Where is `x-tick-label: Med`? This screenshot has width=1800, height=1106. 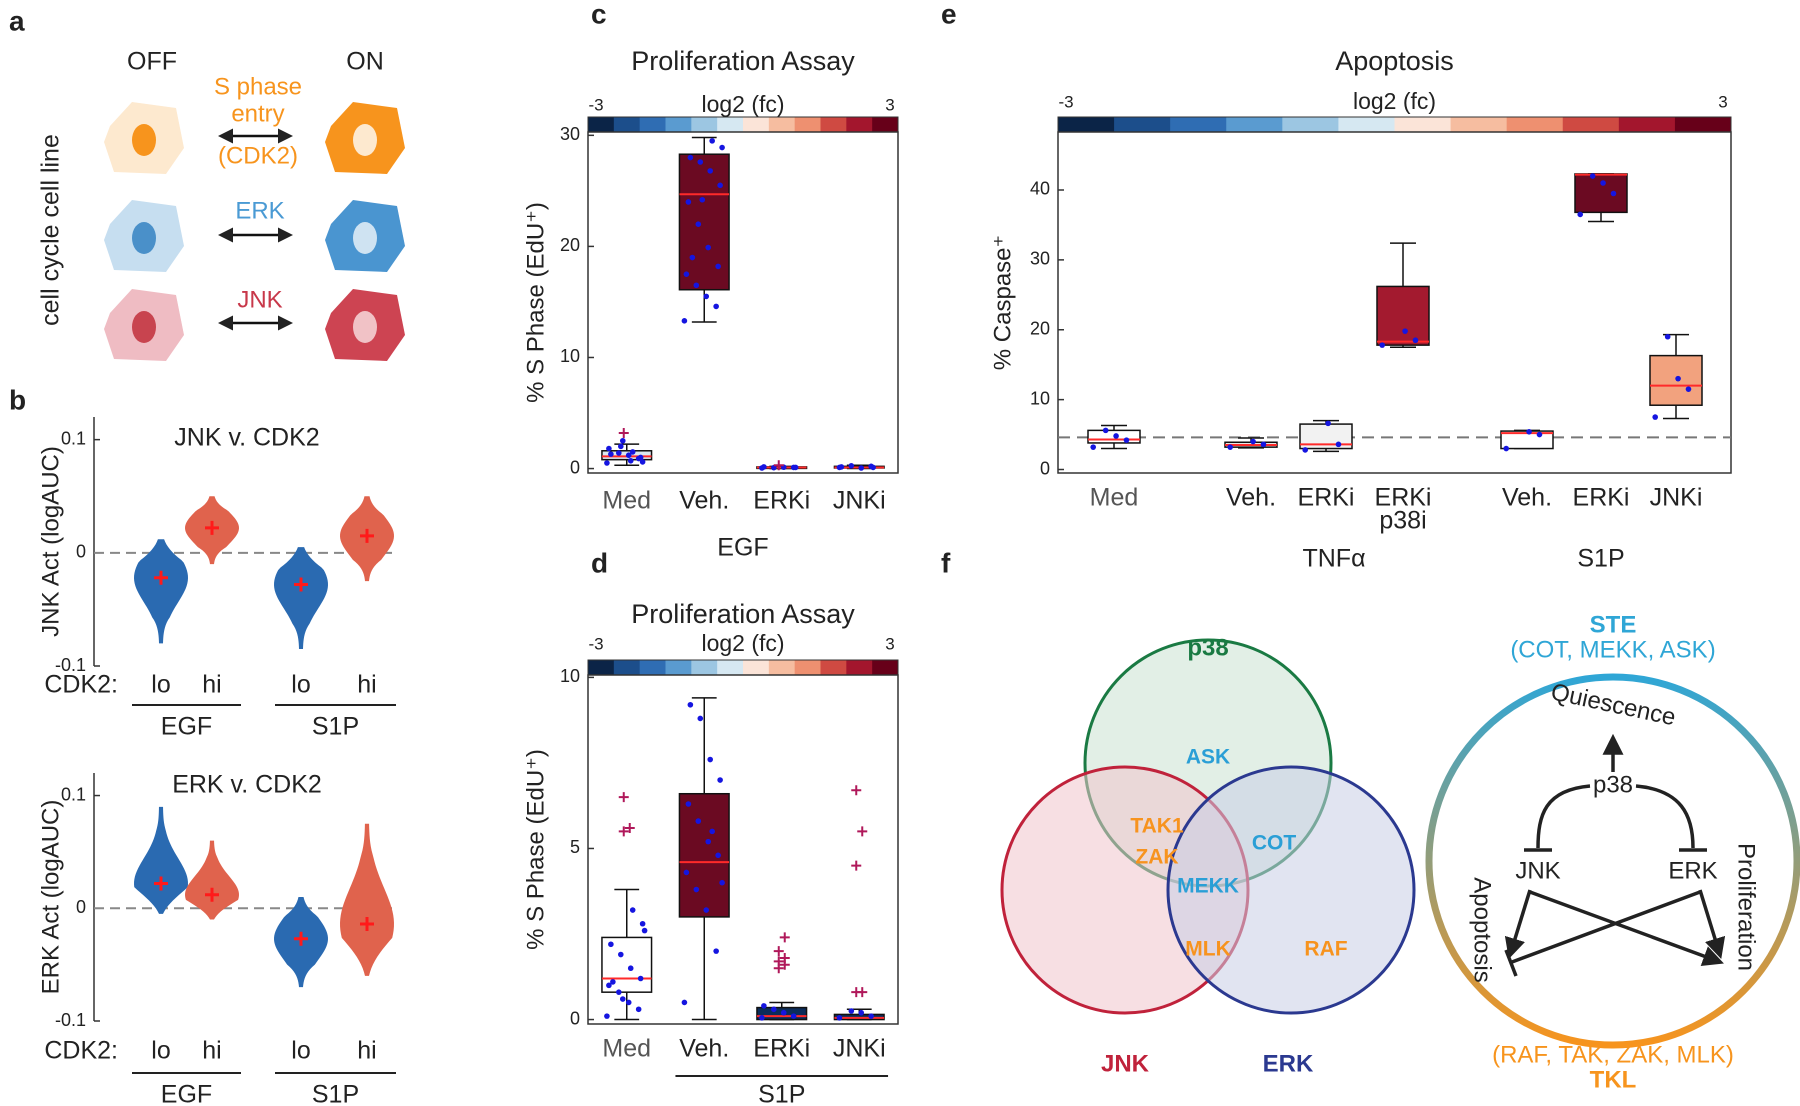
x-tick-label: Med is located at coordinates (626, 501).